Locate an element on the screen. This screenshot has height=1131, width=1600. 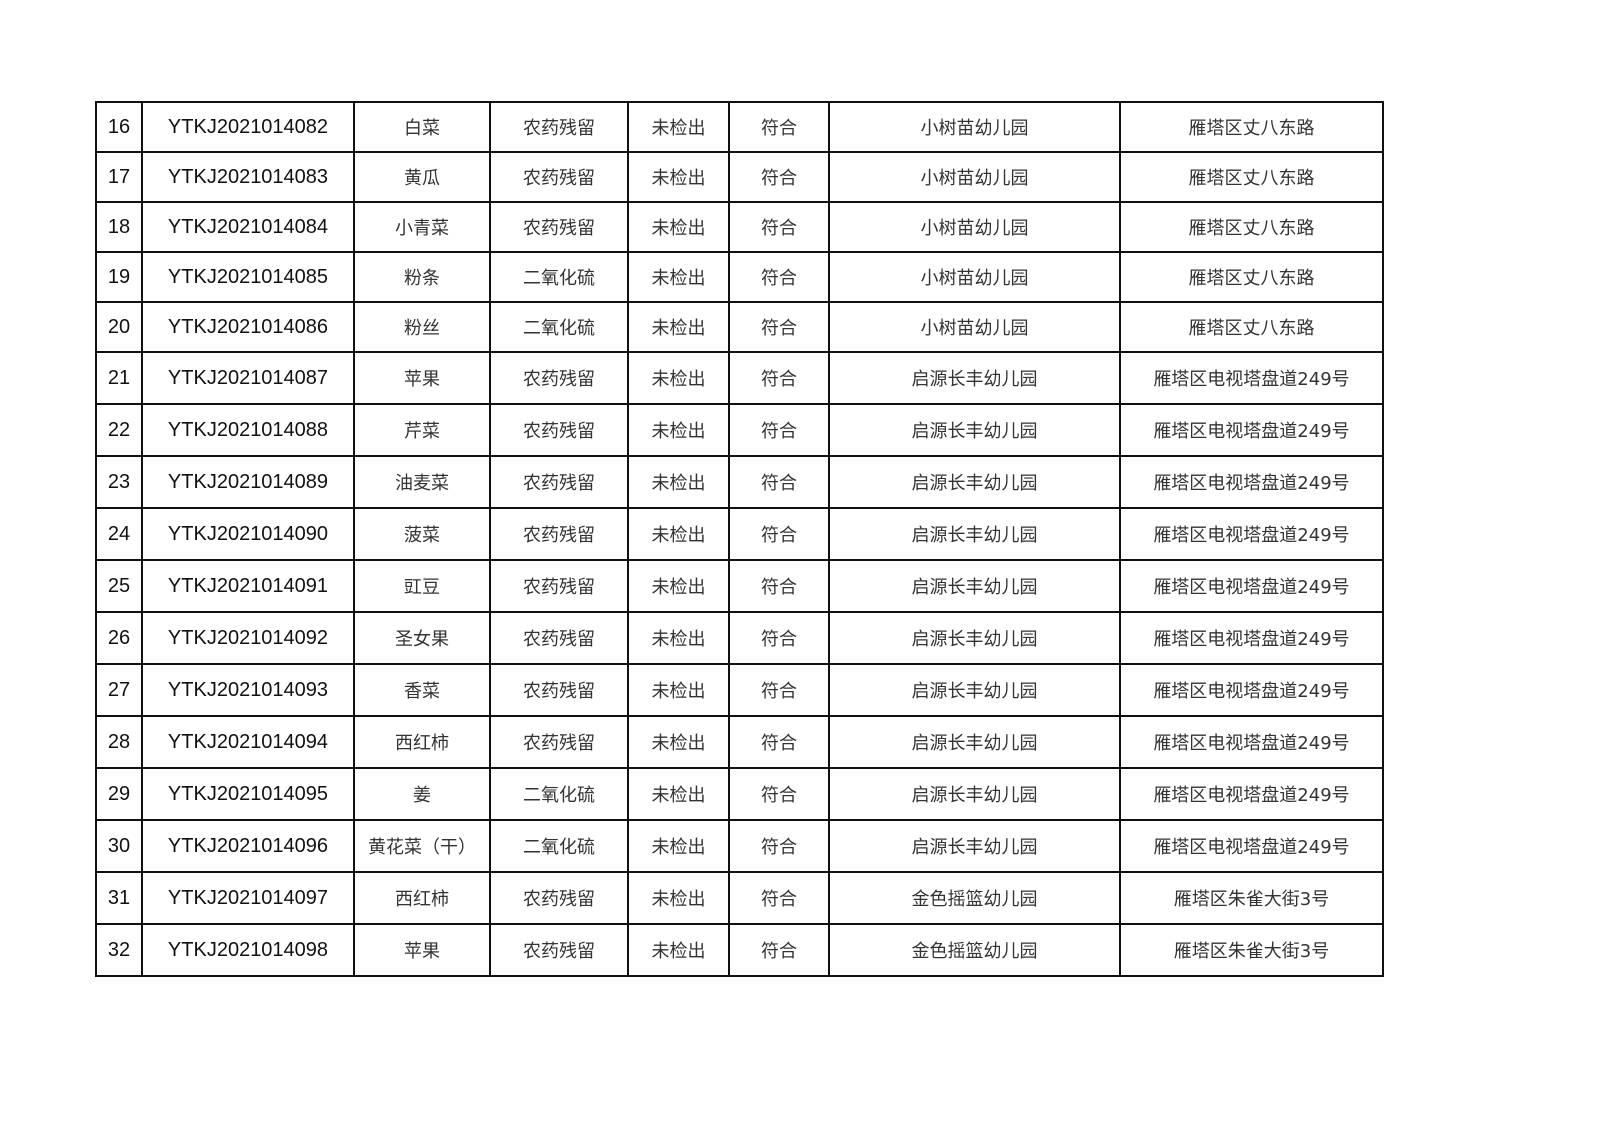
row-number-cell: 17 is located at coordinates (119, 177).